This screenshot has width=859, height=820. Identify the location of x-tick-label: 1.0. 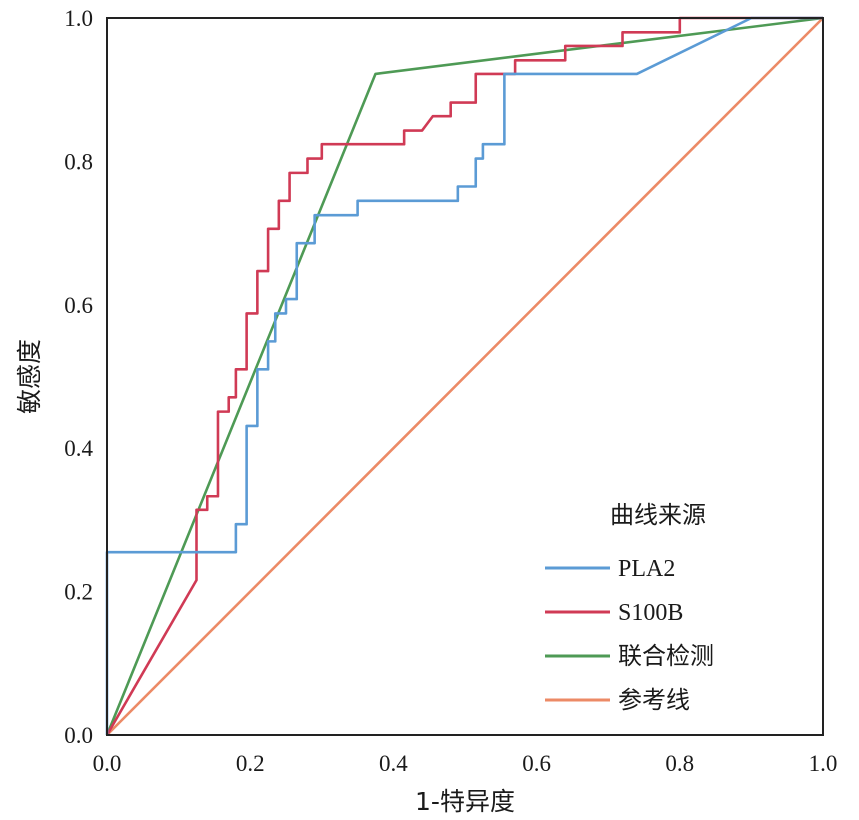
(823, 763).